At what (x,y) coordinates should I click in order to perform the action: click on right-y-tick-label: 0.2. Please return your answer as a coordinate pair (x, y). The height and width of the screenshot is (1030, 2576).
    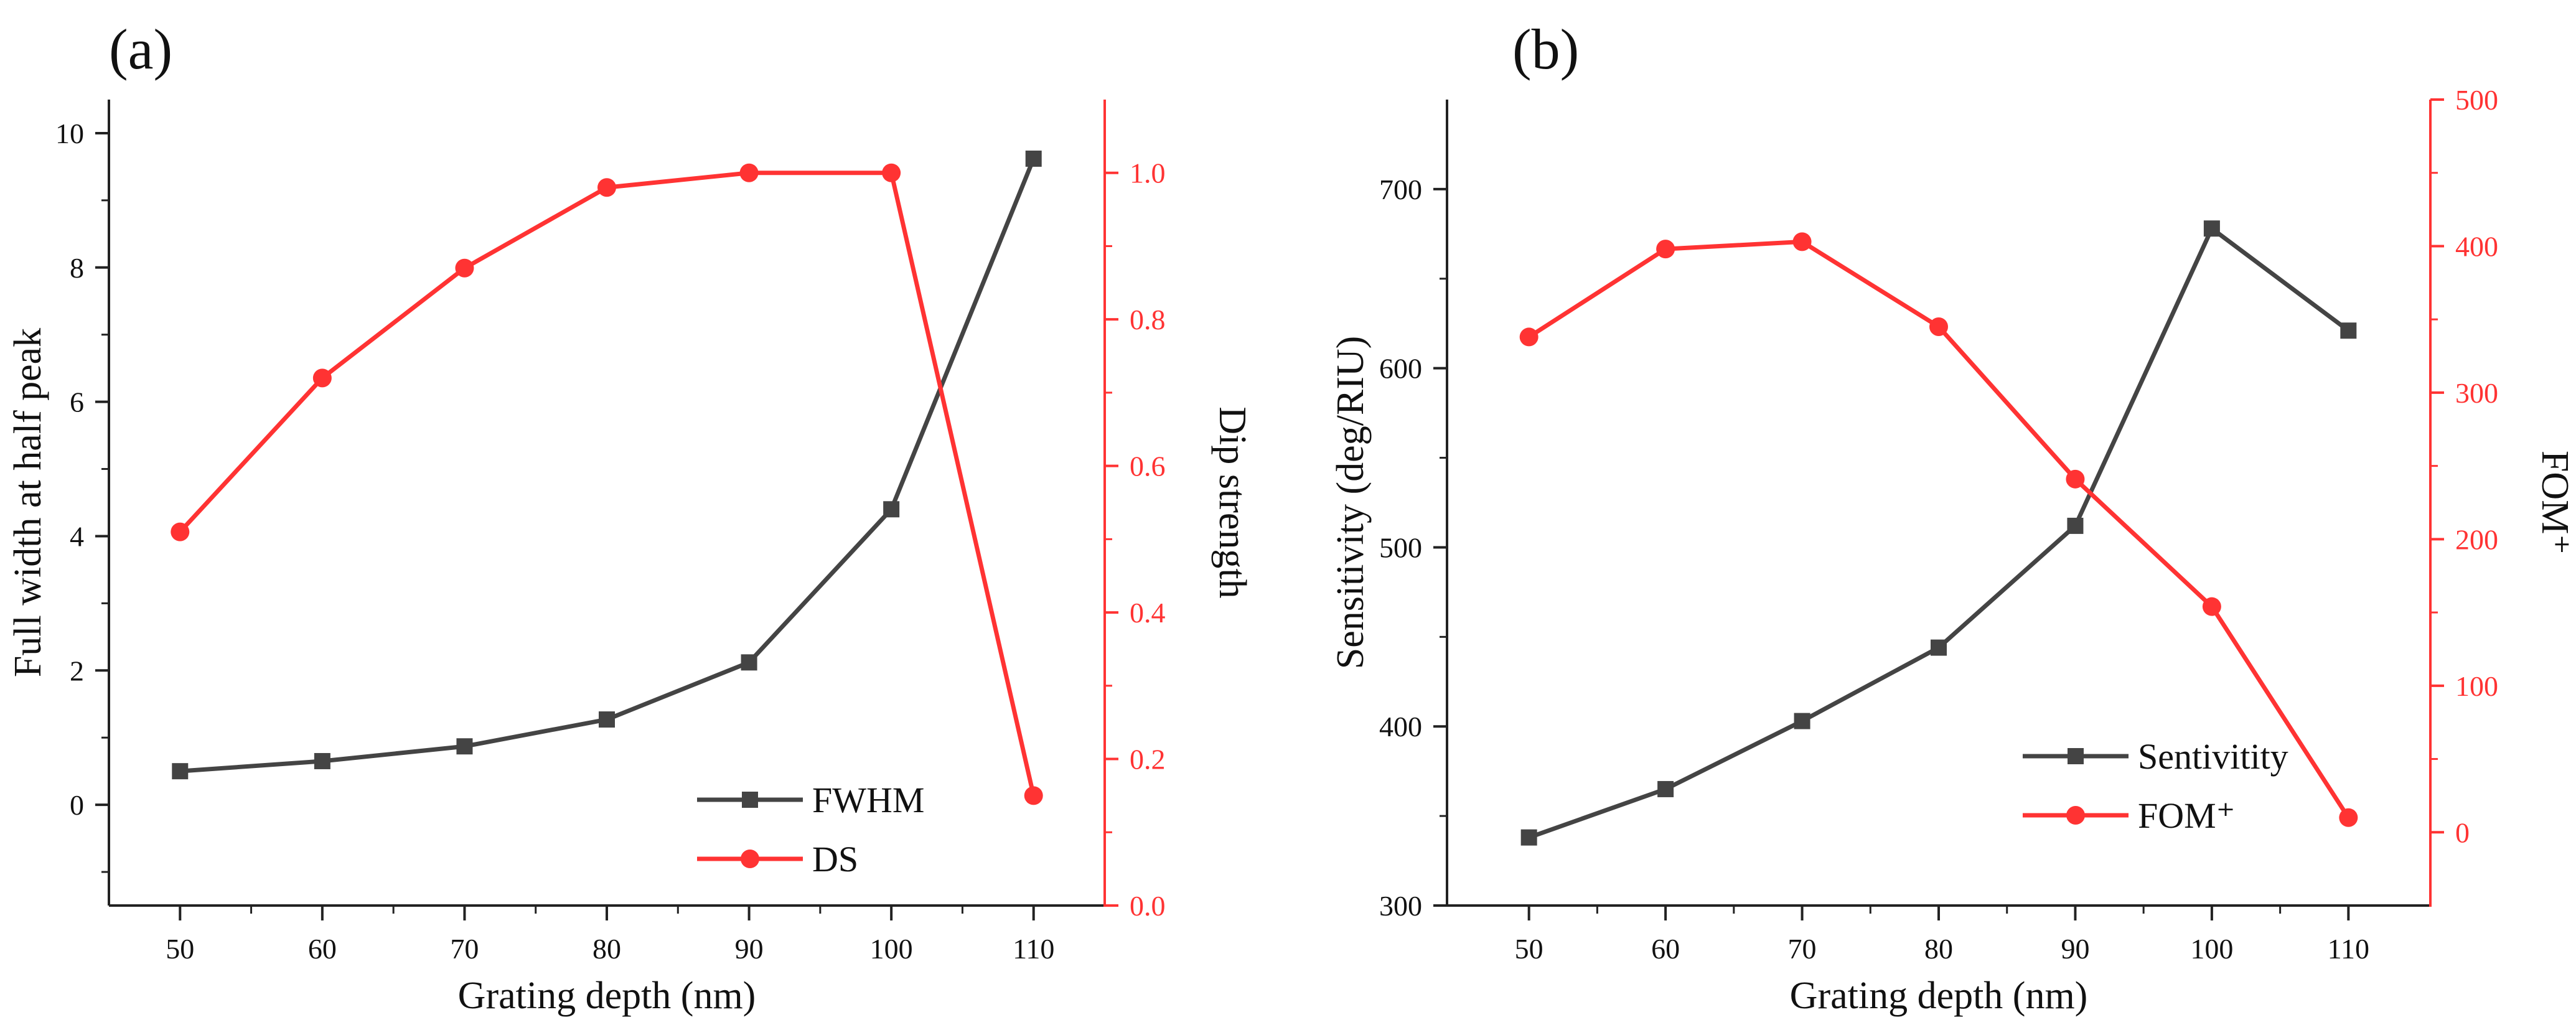
    Looking at the image, I should click on (1148, 760).